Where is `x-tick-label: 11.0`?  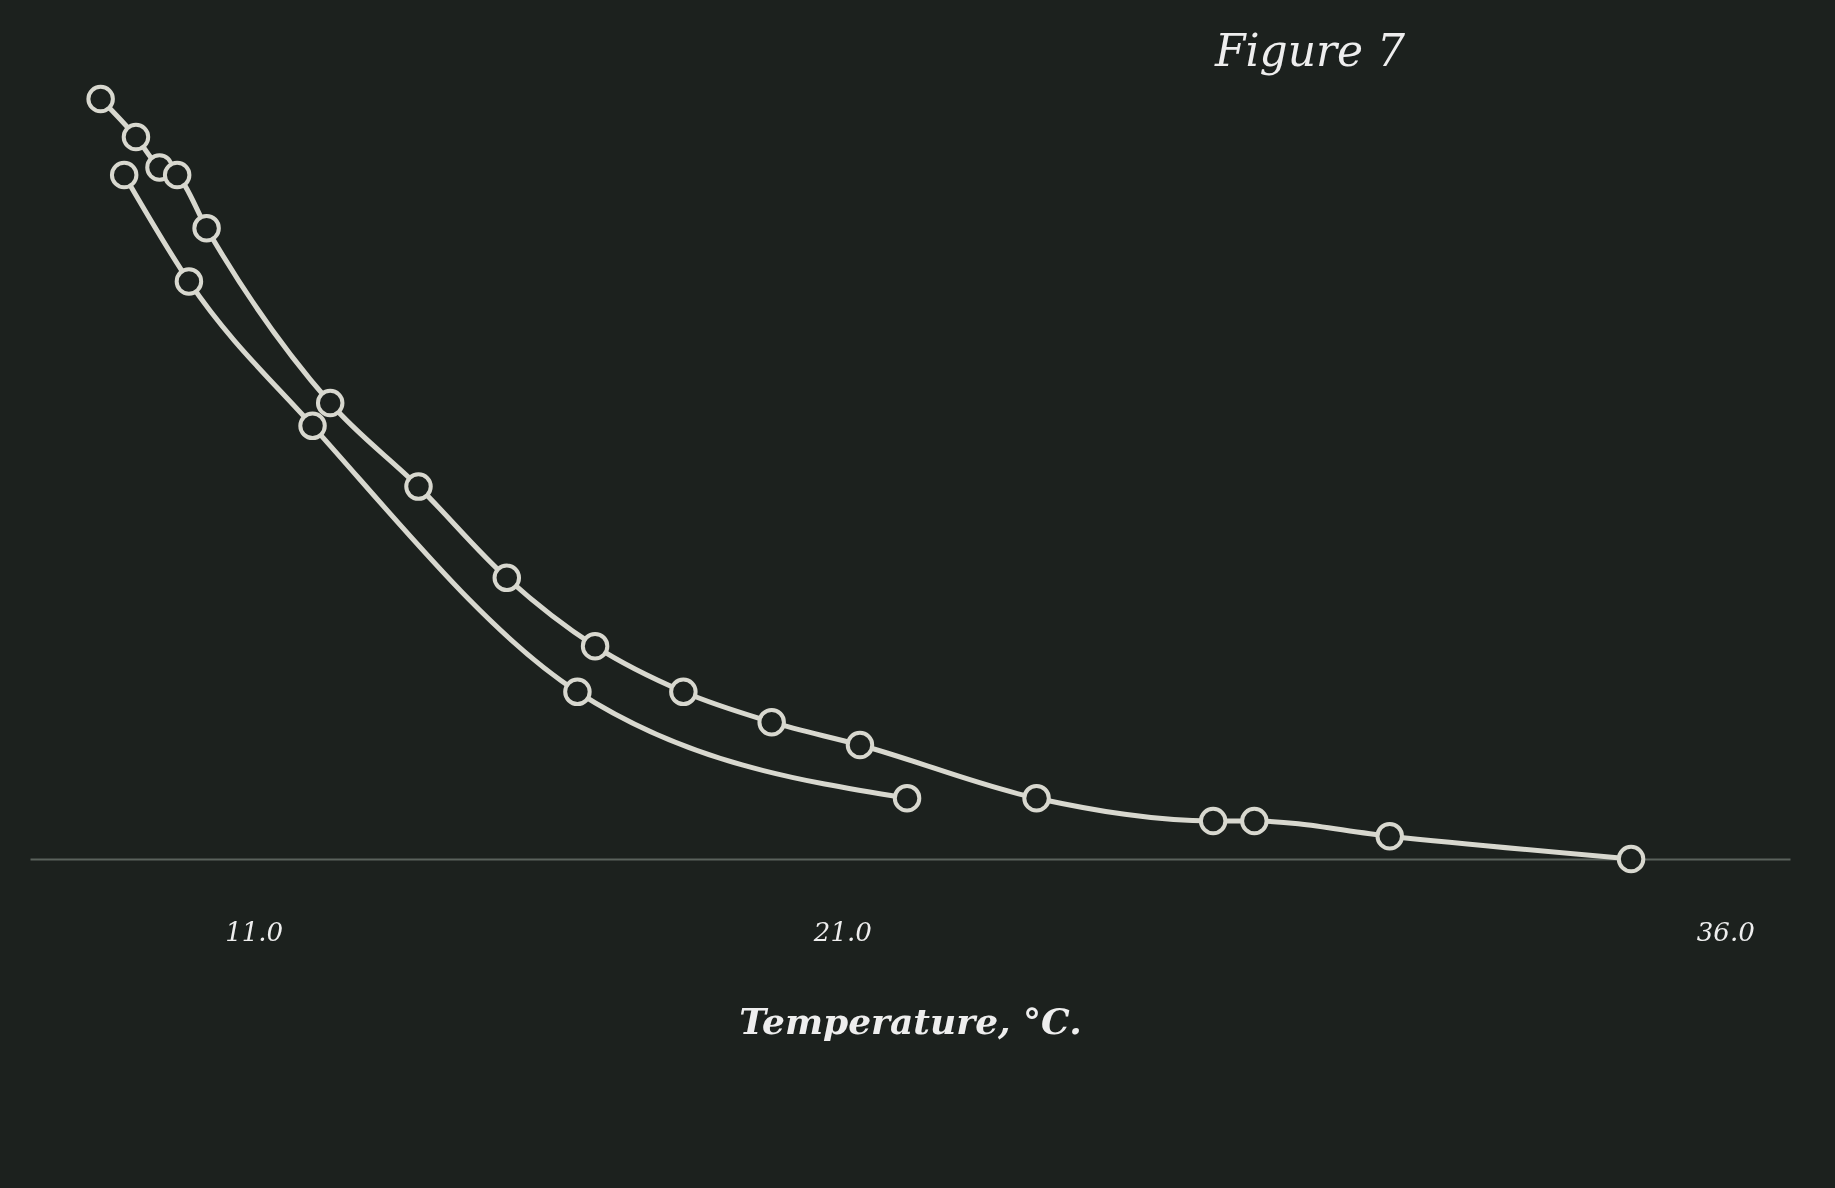
x-tick-label: 11.0 is located at coordinates (254, 931).